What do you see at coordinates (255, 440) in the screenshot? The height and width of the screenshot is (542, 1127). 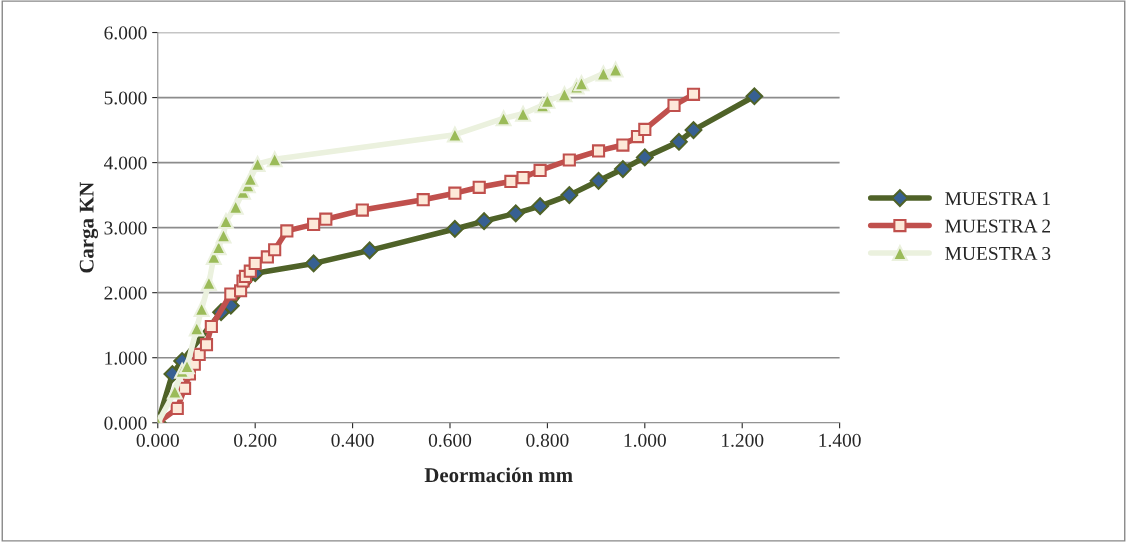 I see `x-tick-label: 0.200` at bounding box center [255, 440].